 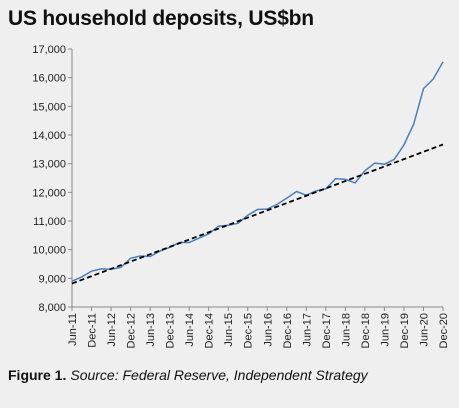 What do you see at coordinates (327, 330) in the screenshot?
I see `x-tick-label: Dec-17` at bounding box center [327, 330].